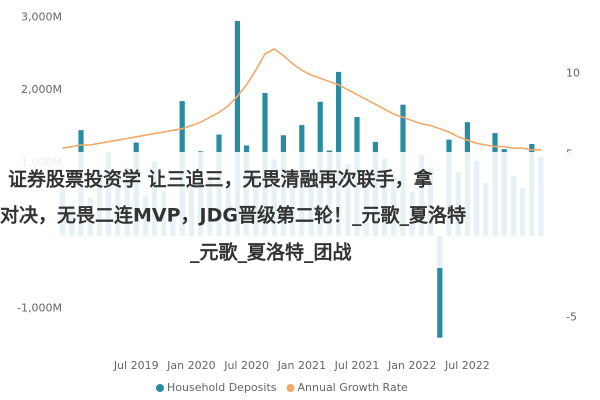 The width and height of the screenshot is (600, 400). Describe the element at coordinates (190, 365) in the screenshot. I see `x-tick-label: Jan 2020` at that location.